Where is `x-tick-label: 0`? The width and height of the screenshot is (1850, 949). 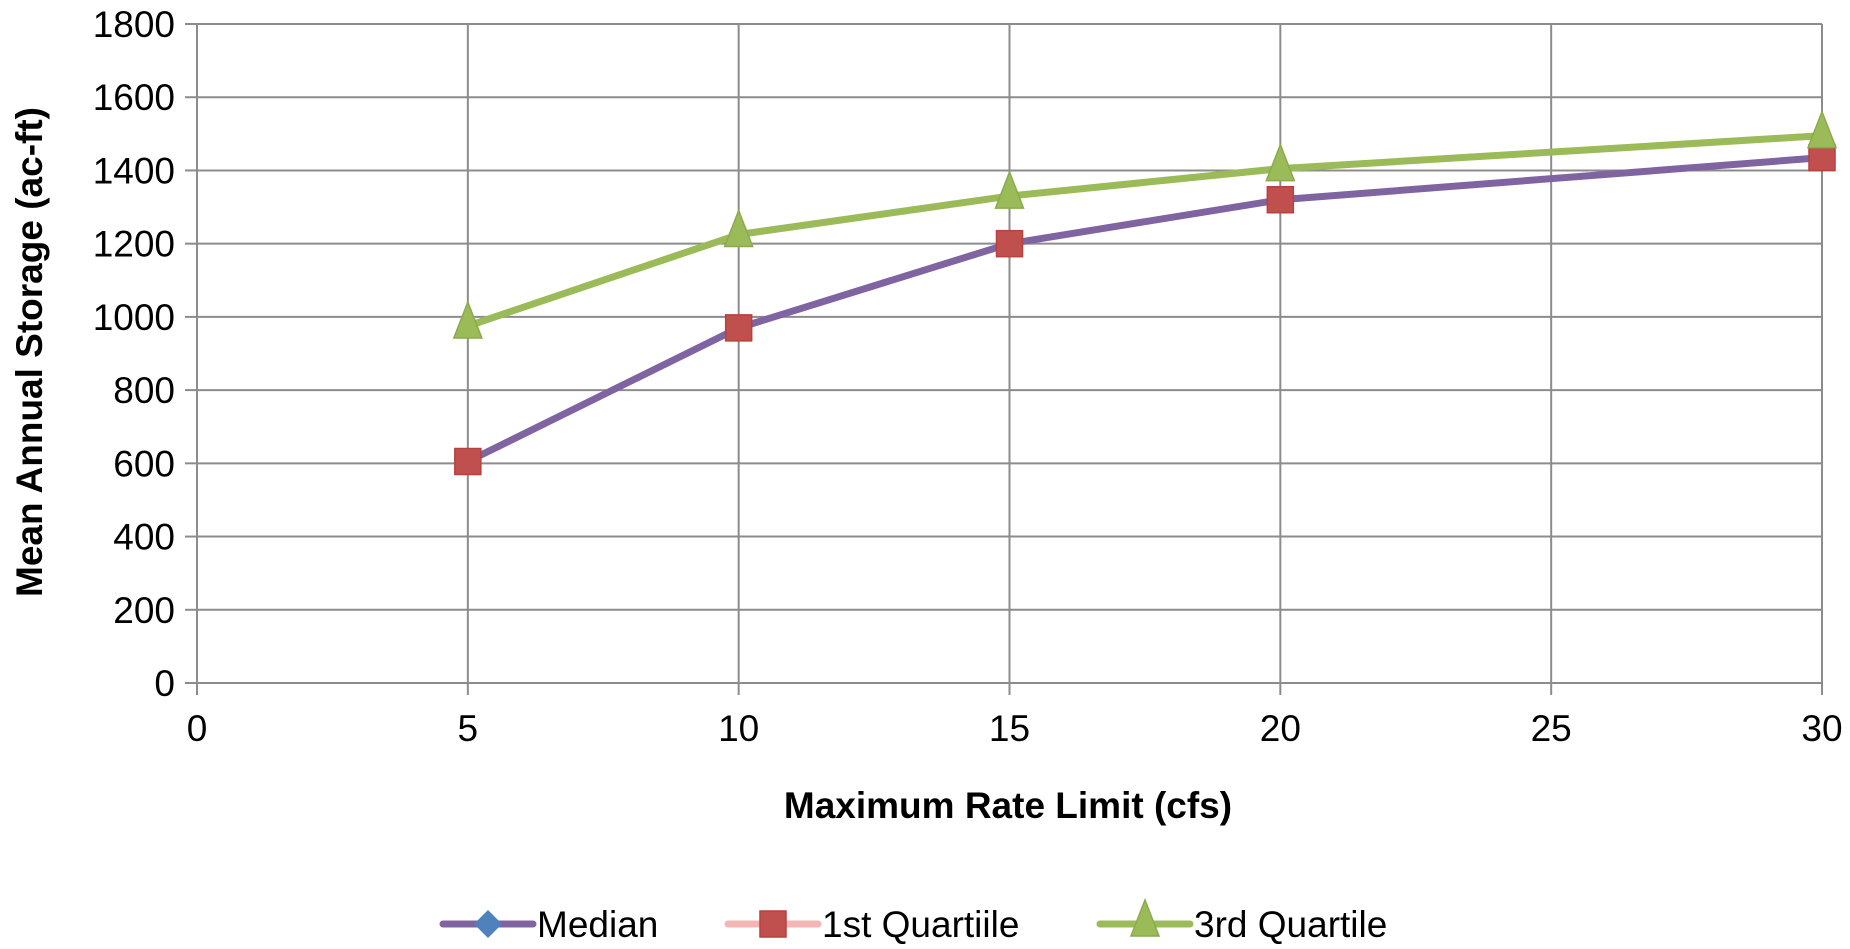 x-tick-label: 0 is located at coordinates (197, 728).